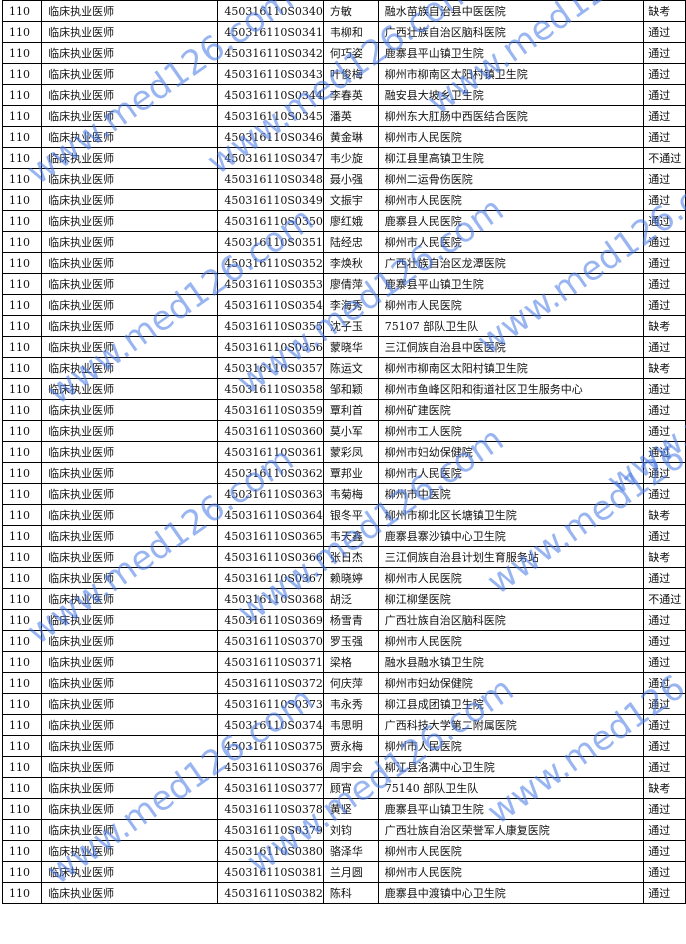 The height and width of the screenshot is (944, 686). I want to click on table-row: 110 临床执业医师 450316110S0347 韦少旋 柳江县里高镇卫生院 不通过, so click(343, 158).